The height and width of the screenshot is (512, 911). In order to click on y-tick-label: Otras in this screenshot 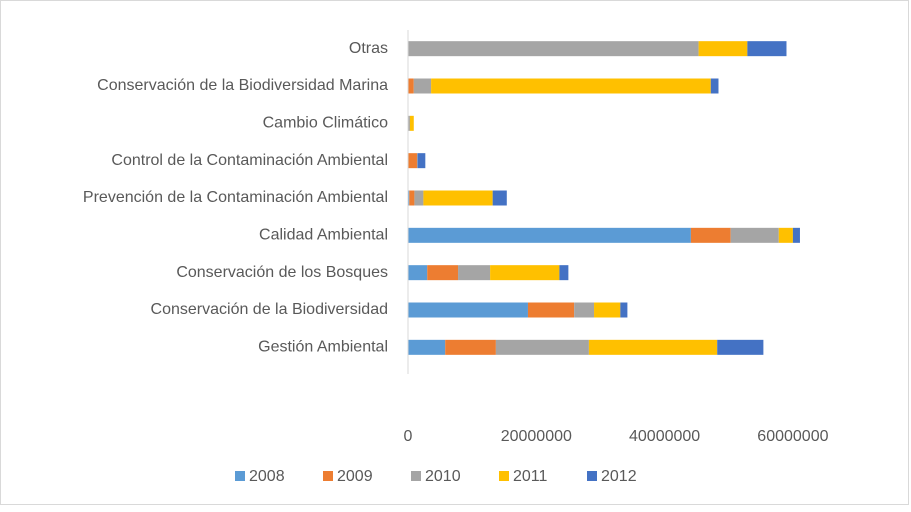, I will do `click(368, 48)`.